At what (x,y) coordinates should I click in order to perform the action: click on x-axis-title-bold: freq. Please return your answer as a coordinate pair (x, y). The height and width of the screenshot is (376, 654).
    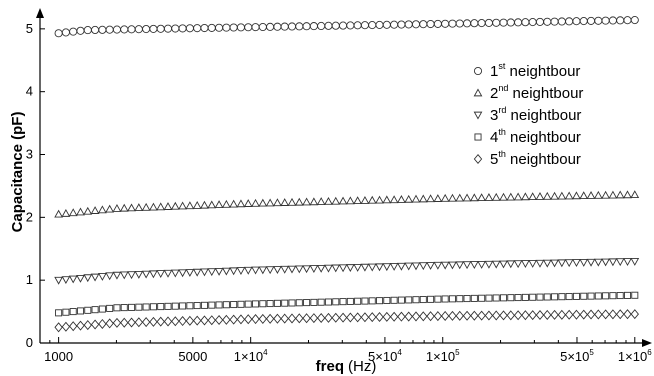
    Looking at the image, I should click on (330, 366).